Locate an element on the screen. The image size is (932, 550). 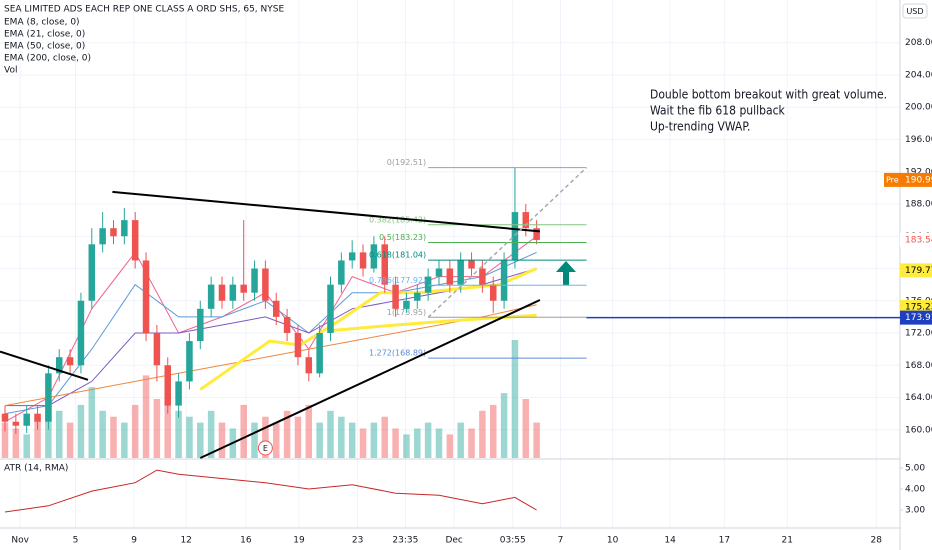
fib-label: 0(192.51) is located at coordinates (406, 162).